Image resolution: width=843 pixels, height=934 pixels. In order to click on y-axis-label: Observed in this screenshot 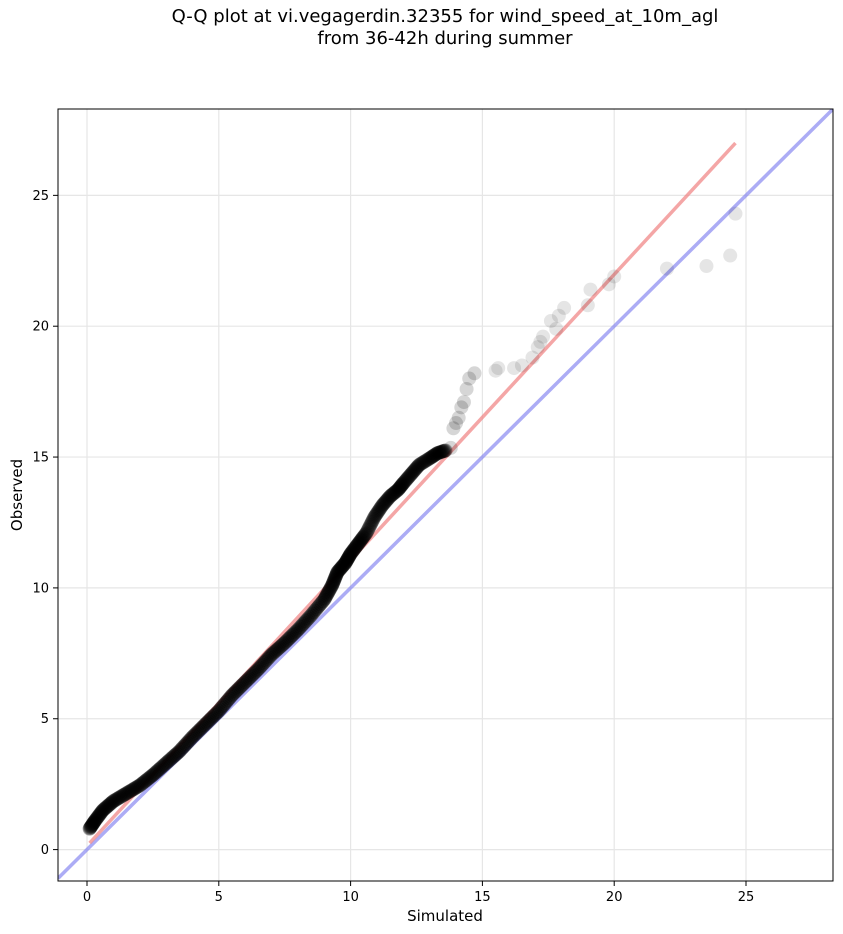, I will do `click(17, 495)`.